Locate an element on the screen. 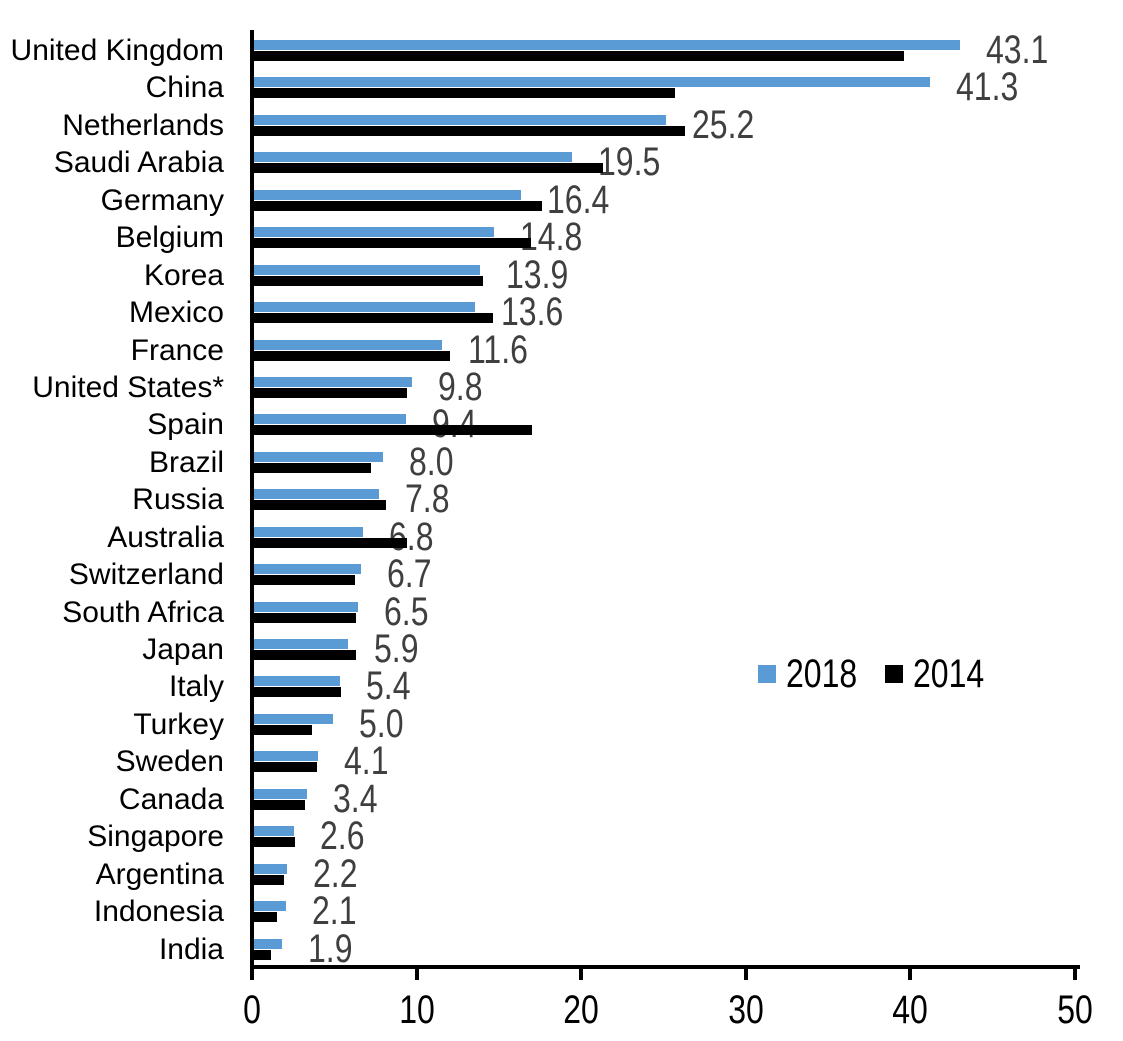  category-label: United States* is located at coordinates (128, 387).